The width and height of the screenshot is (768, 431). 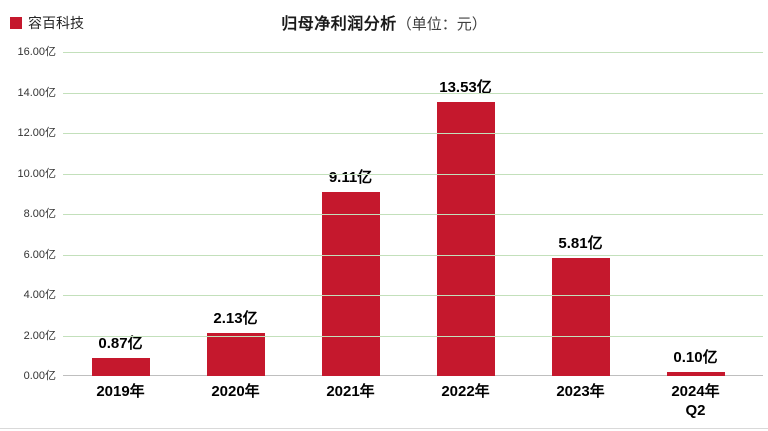 I want to click on bar-2019年, so click(x=120, y=367).